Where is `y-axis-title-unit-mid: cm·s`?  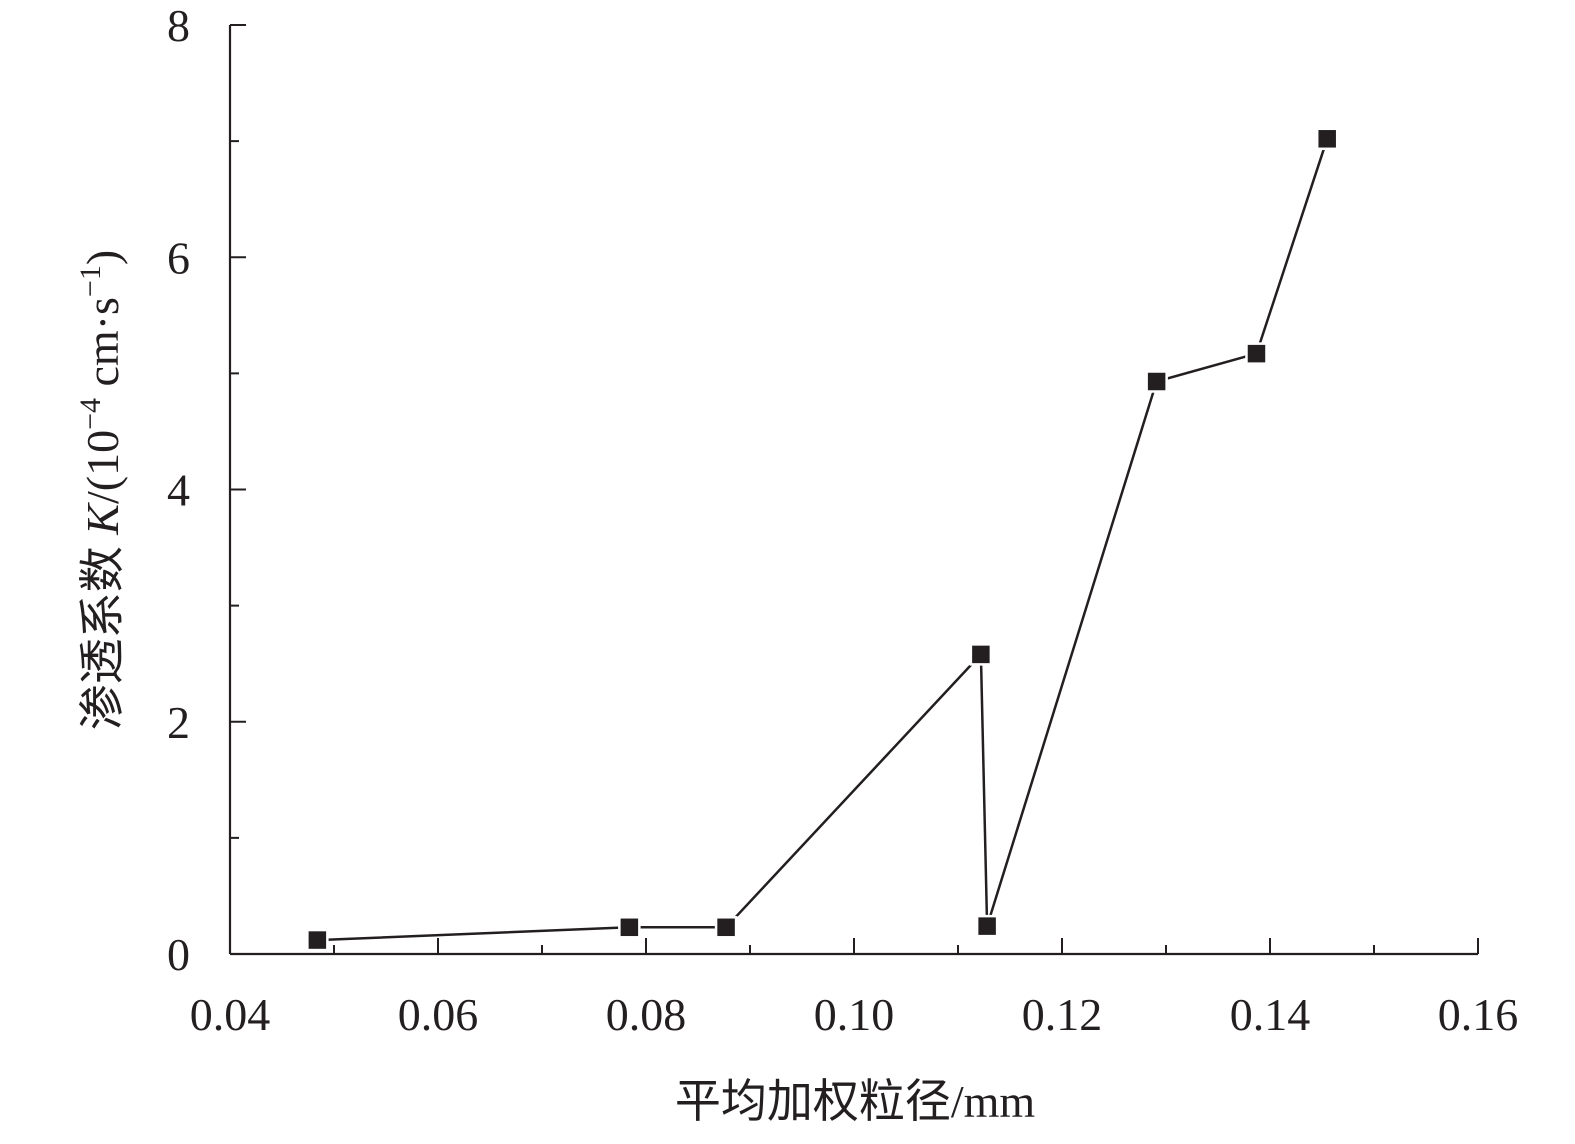
y-axis-title-unit-mid: cm·s is located at coordinates (102, 347).